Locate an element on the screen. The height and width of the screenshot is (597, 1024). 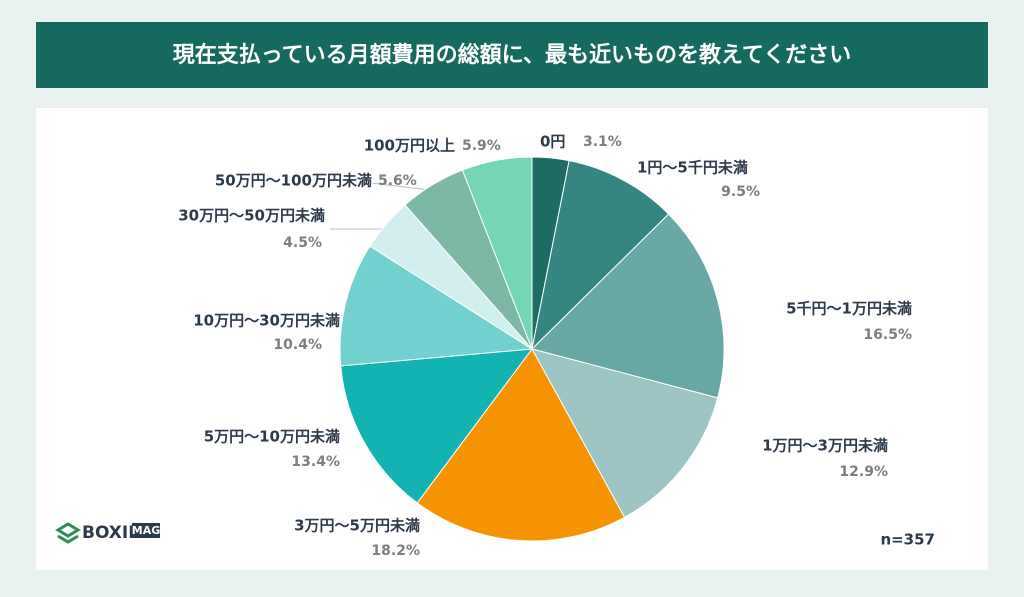
slice-label: 5千円〜1万円未満 is located at coordinates (849, 309).